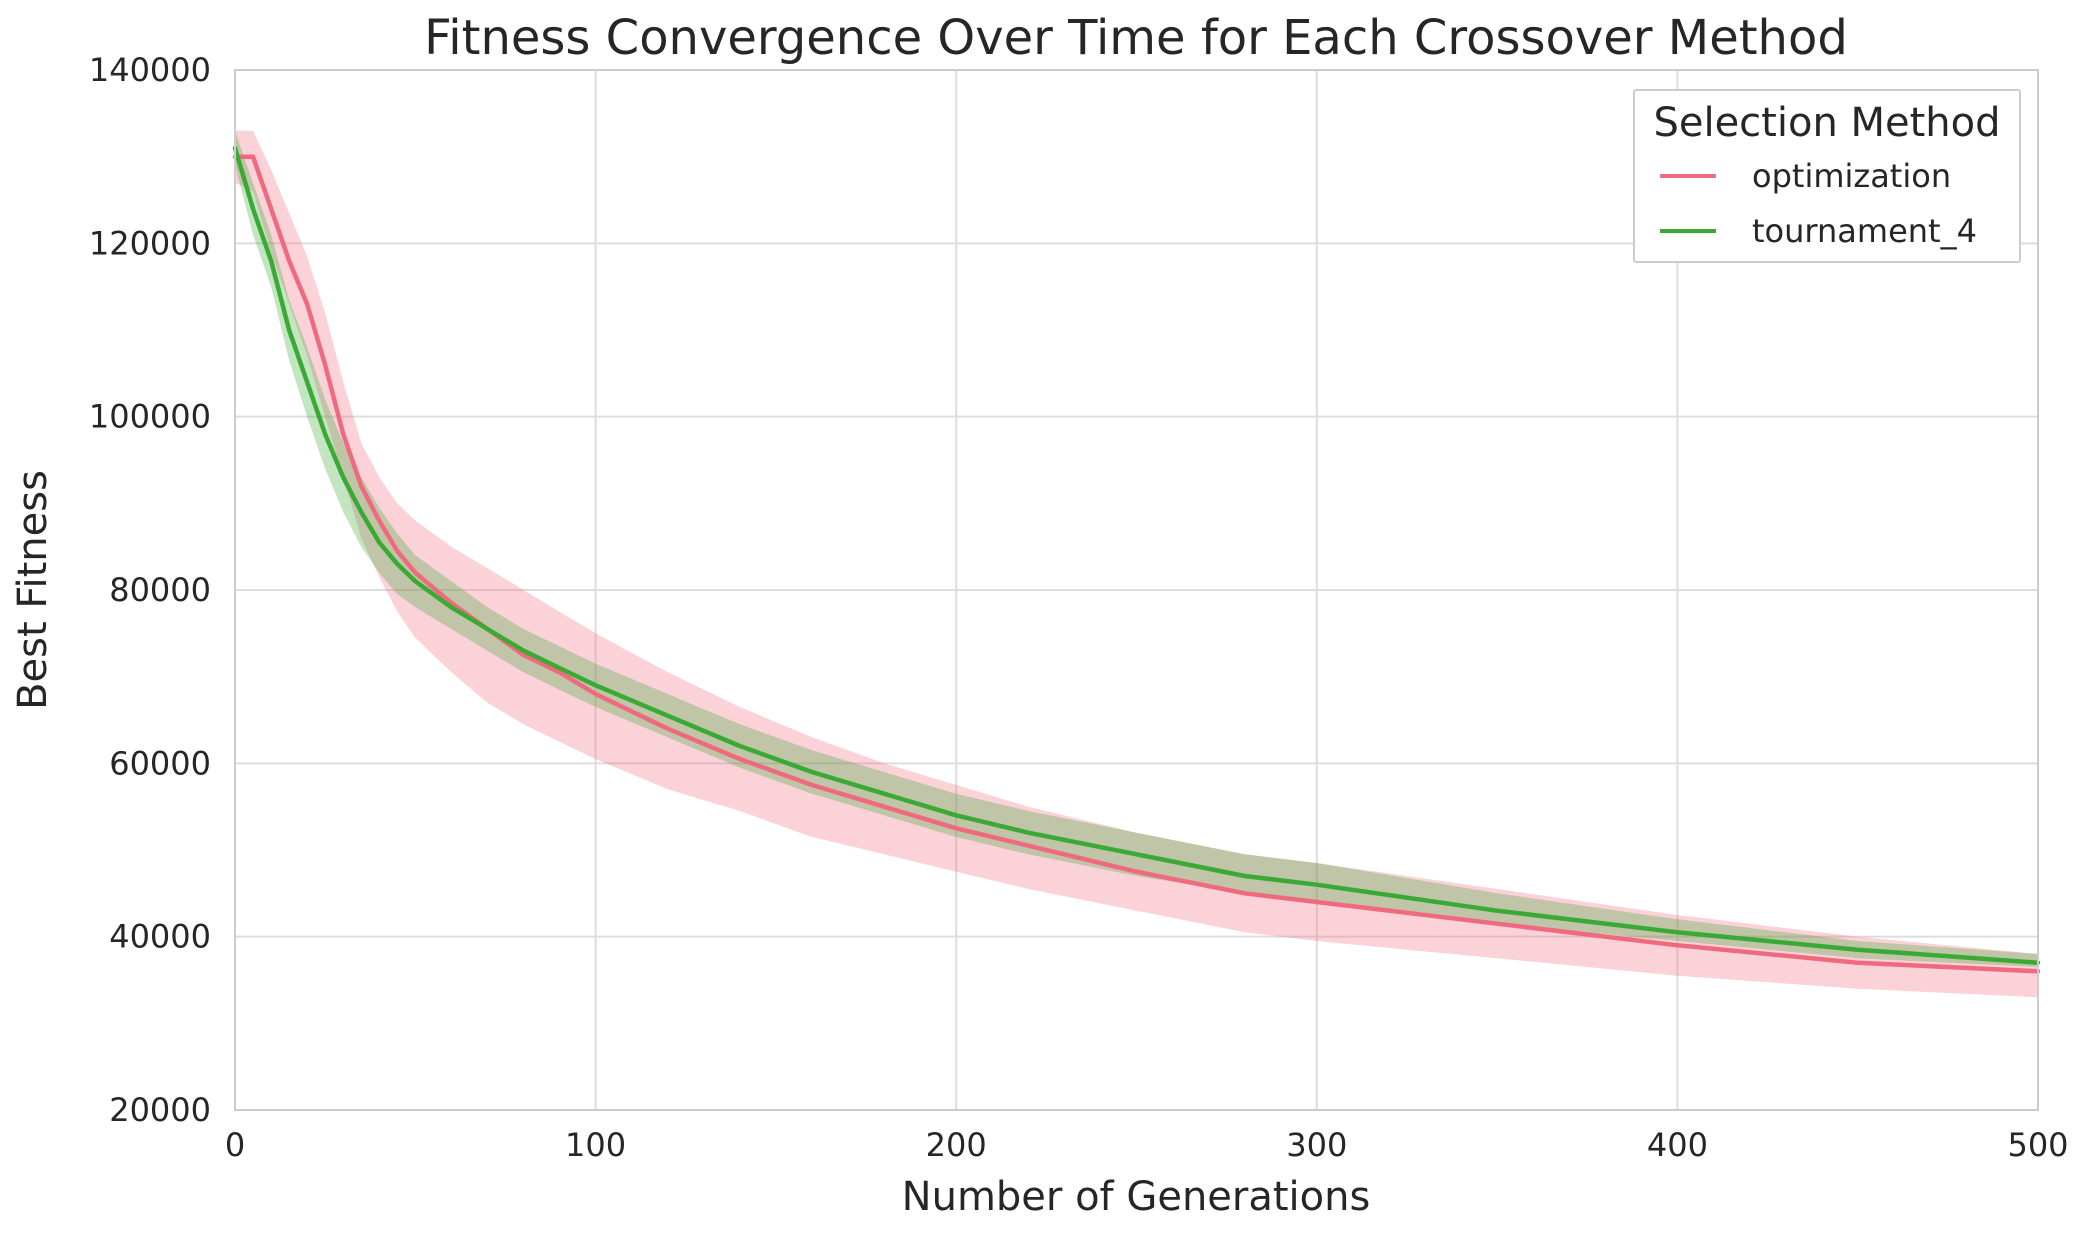 The image size is (2084, 1233). I want to click on y-tick-label: 80000, so click(160, 590).